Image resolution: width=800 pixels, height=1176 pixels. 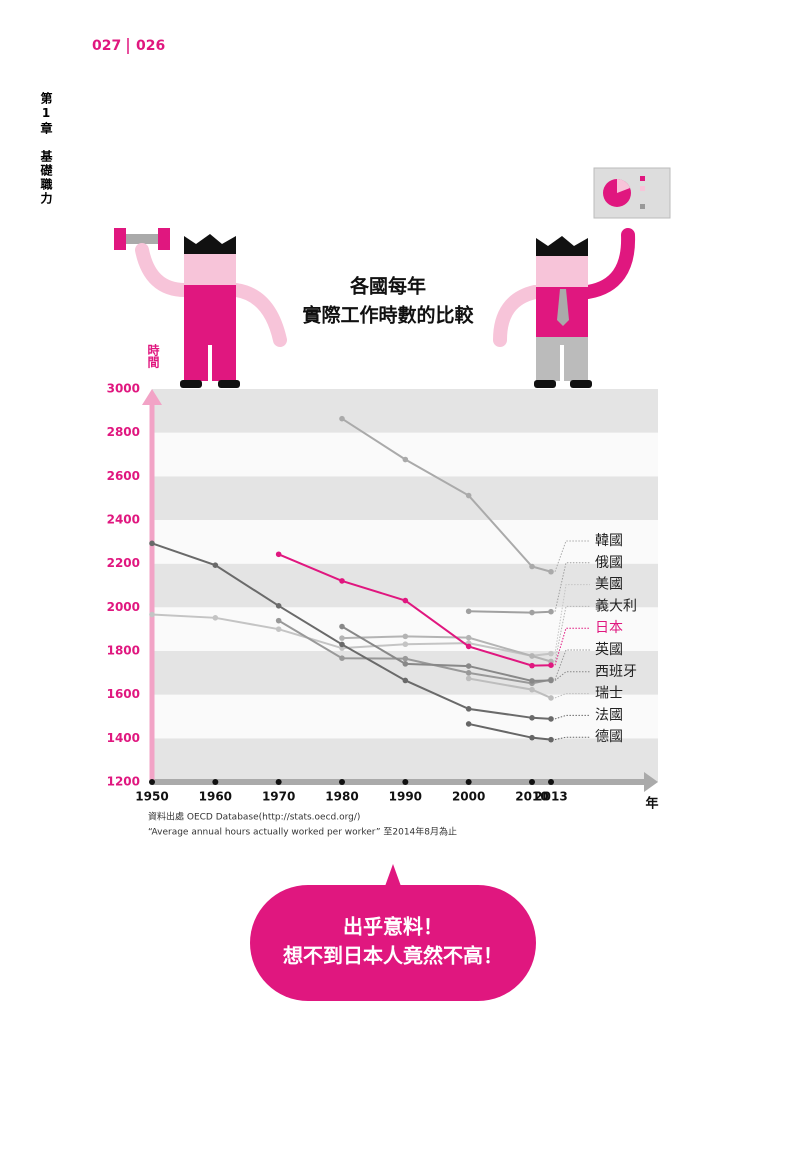 I want to click on y-tick-label: 2400, so click(x=123, y=520).